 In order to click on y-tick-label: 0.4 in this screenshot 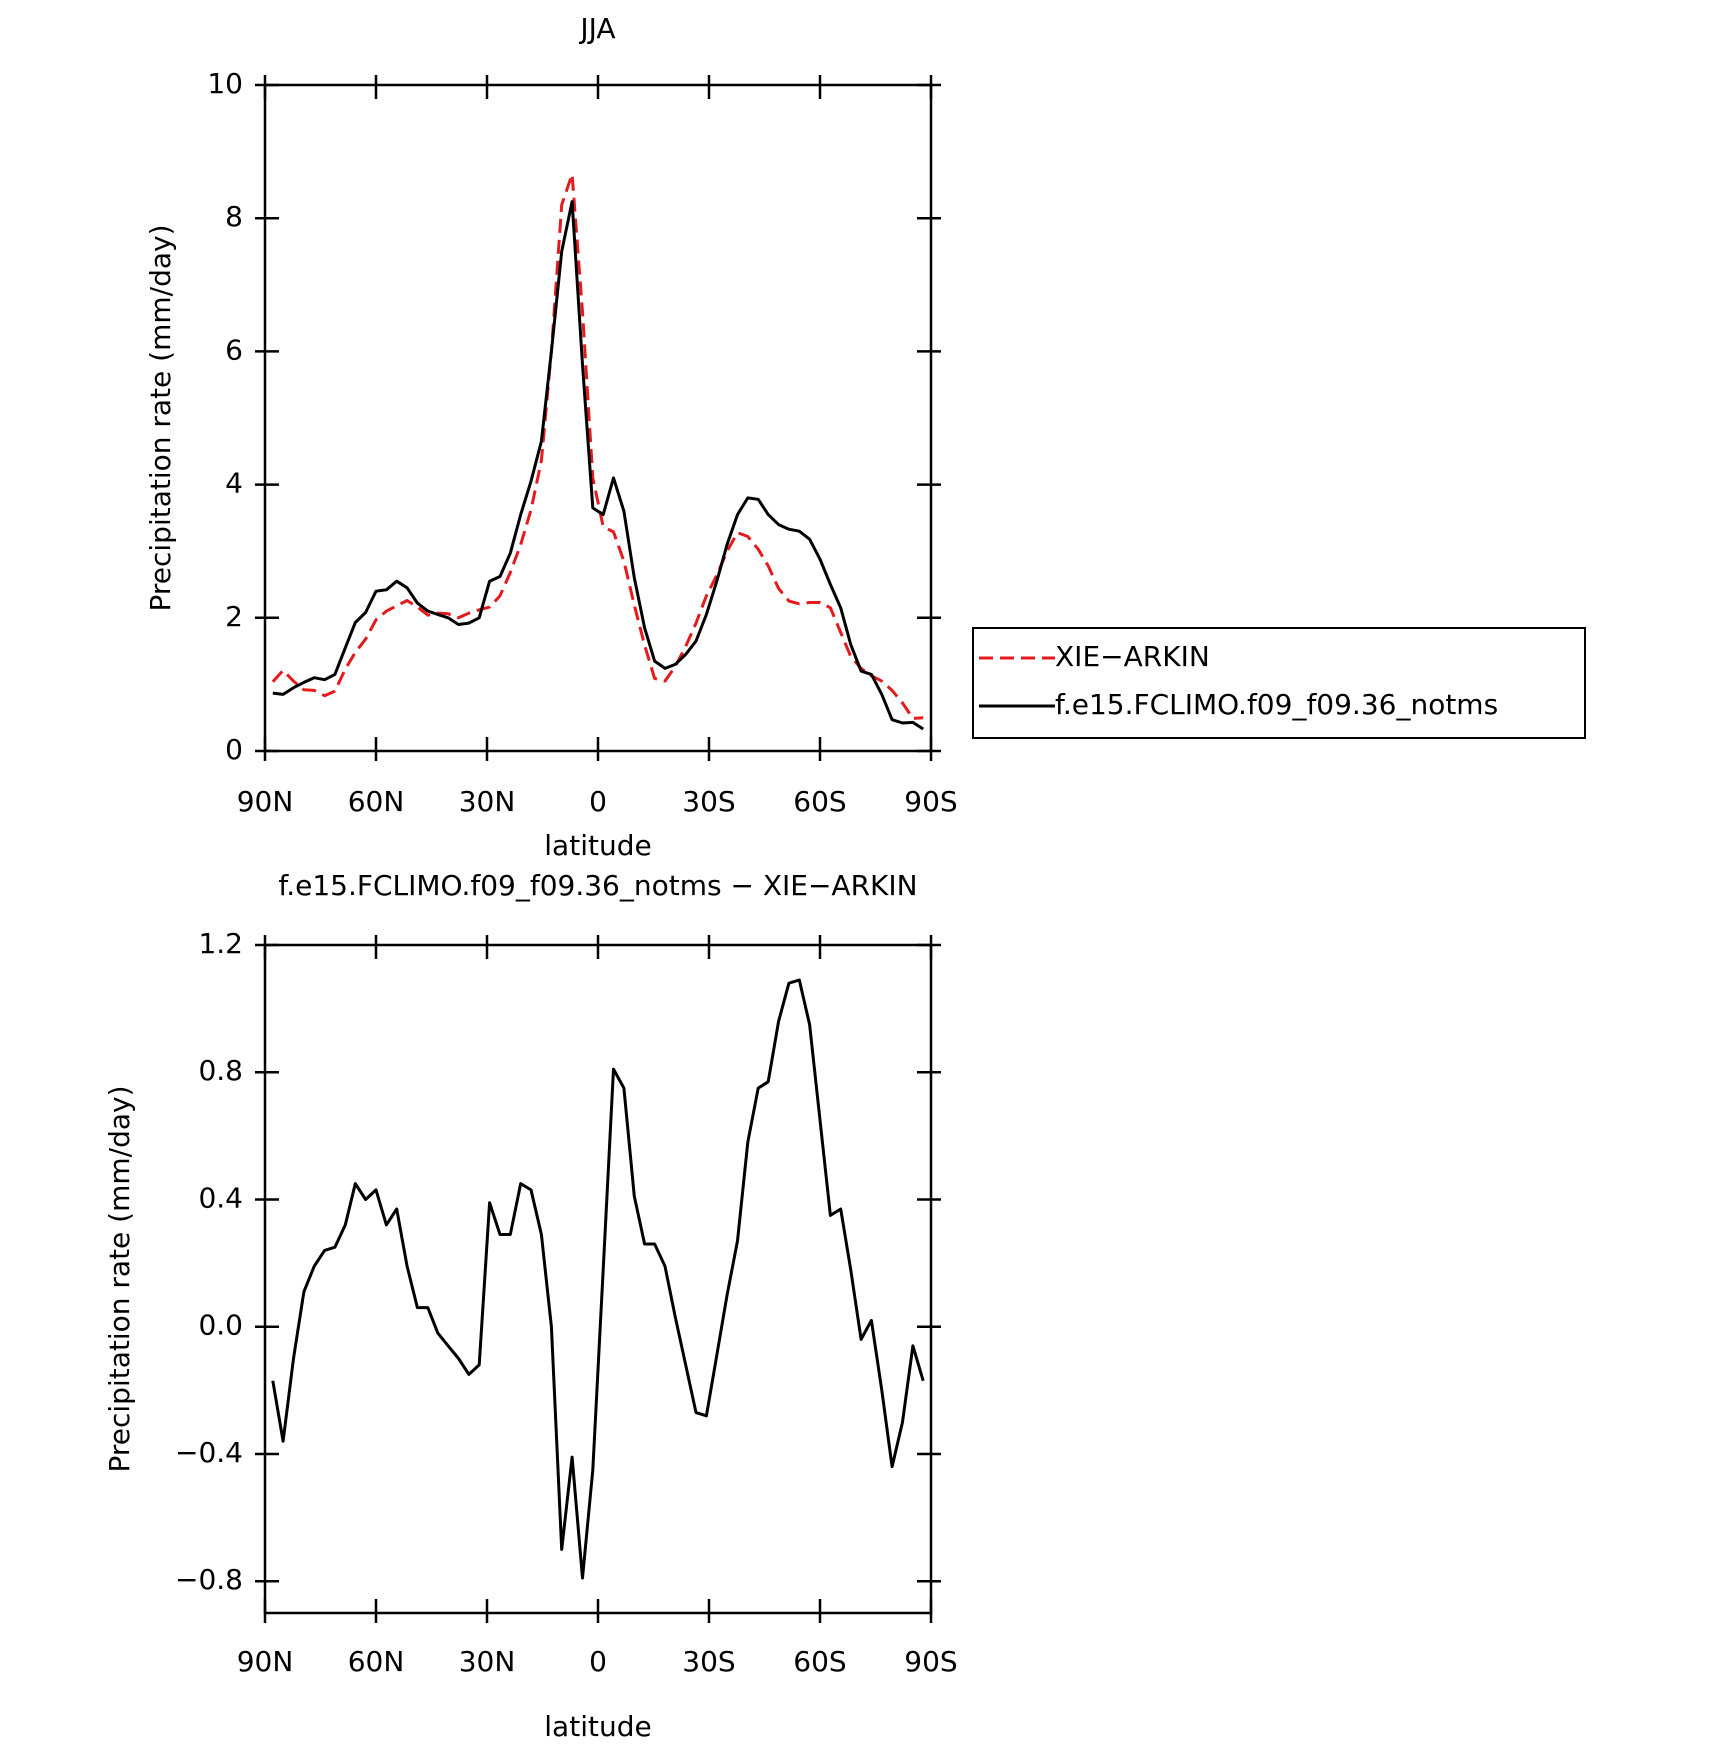, I will do `click(220, 1197)`.